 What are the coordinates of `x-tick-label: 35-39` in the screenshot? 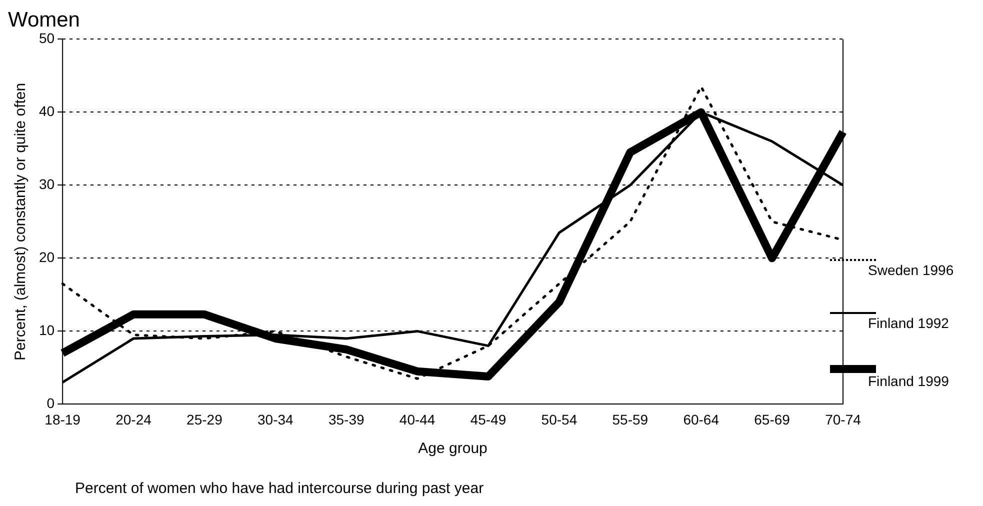 It's located at (346, 419).